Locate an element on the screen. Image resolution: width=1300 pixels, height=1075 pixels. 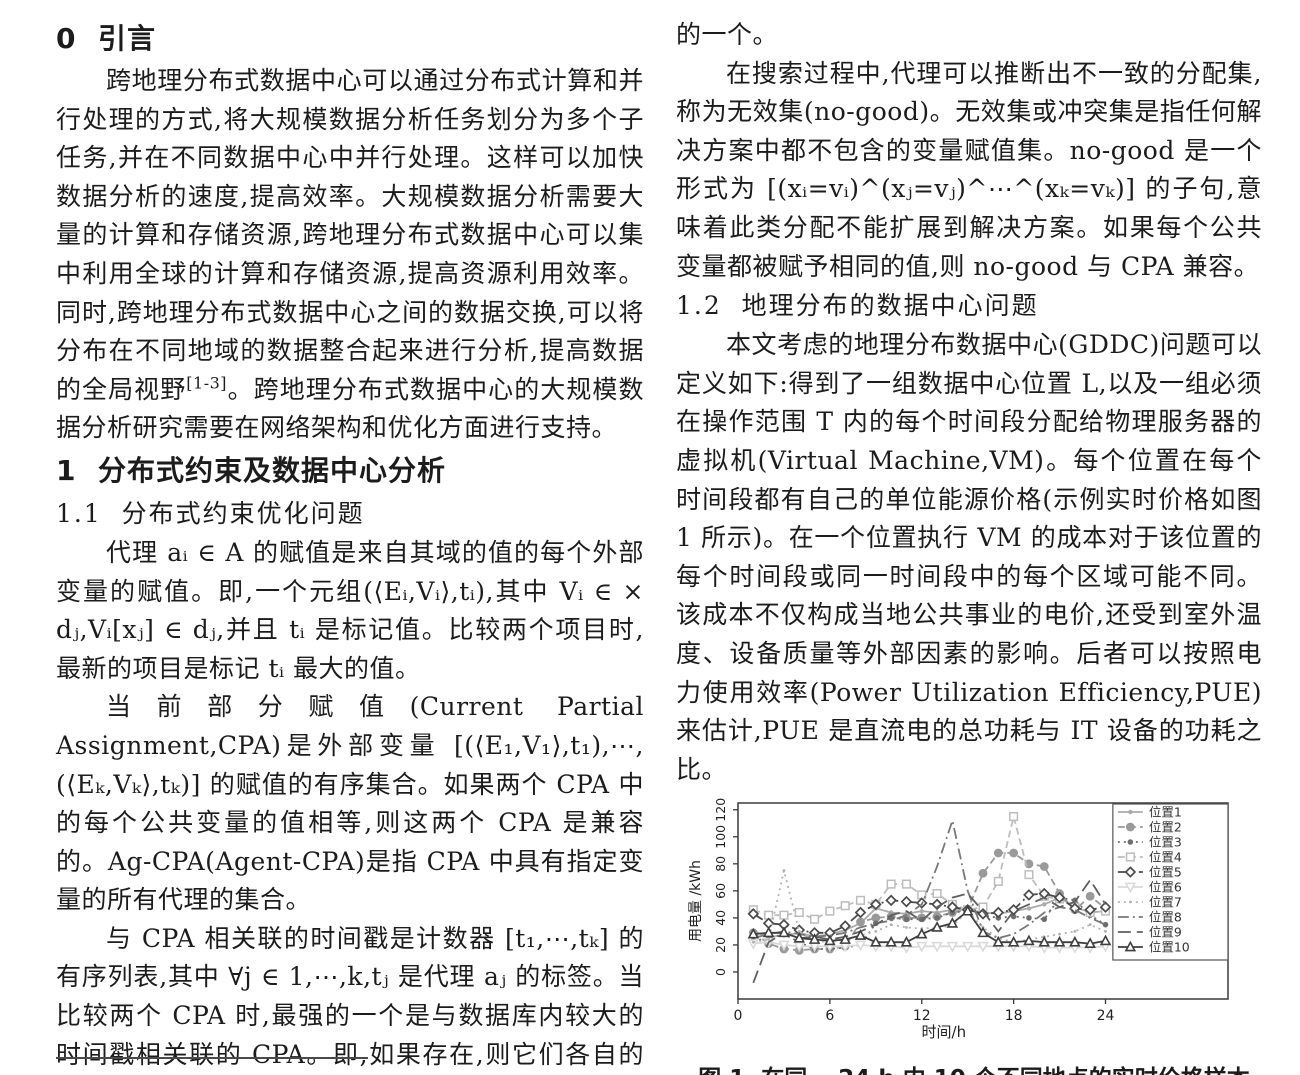
section-heading-1: 1 分布式约束及数据中心分析 is located at coordinates (251, 470).